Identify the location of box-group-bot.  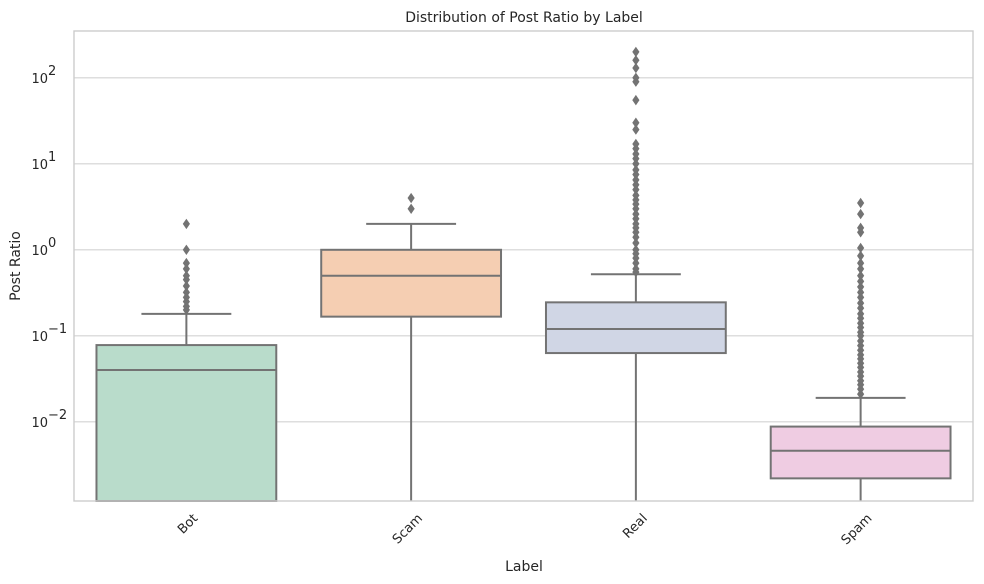
(186, 360).